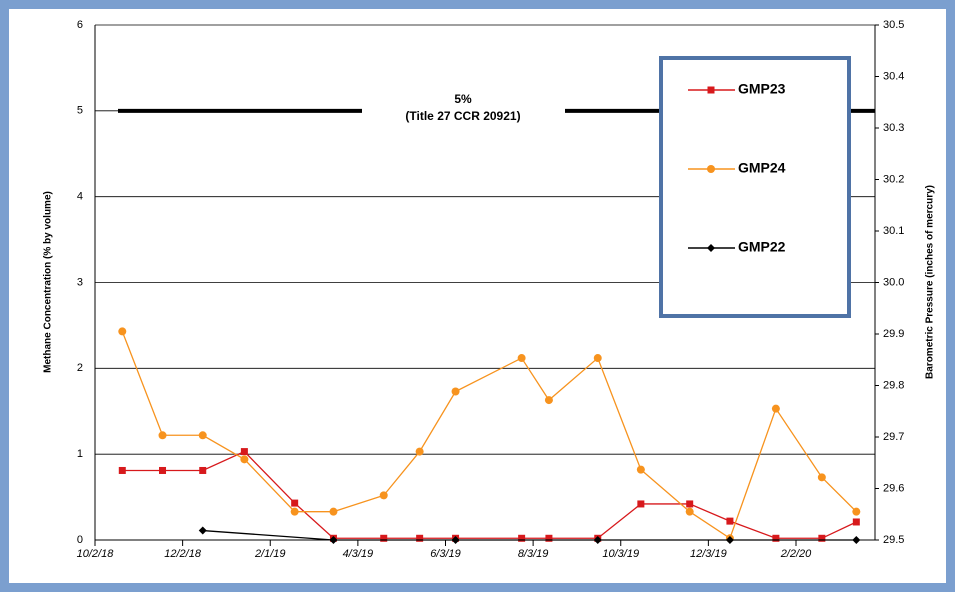 The height and width of the screenshot is (597, 955). What do you see at coordinates (445, 554) in the screenshot?
I see `x-tick-label: 6/3/19` at bounding box center [445, 554].